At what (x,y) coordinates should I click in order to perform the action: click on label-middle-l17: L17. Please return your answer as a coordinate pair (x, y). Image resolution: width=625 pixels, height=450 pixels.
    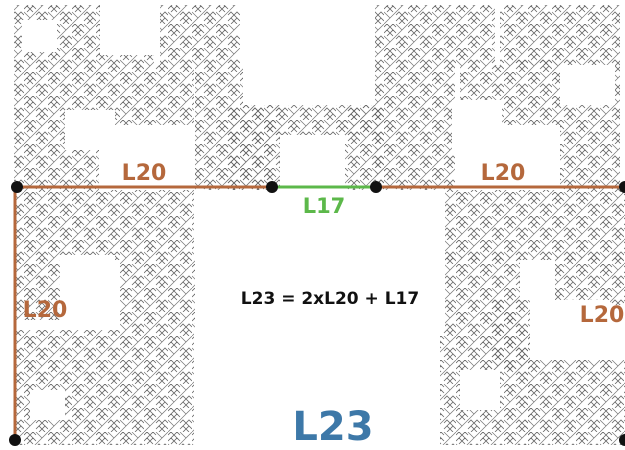
    Looking at the image, I should click on (324, 206).